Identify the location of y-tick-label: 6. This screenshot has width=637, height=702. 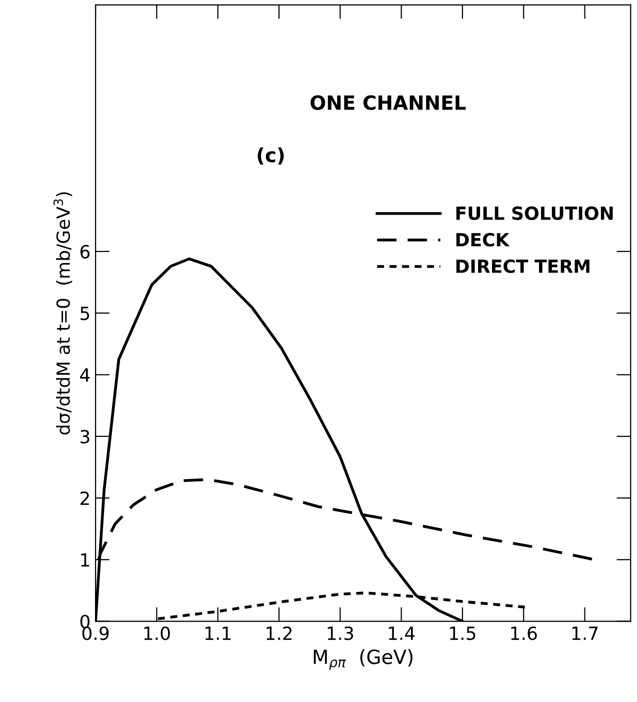
(85, 251).